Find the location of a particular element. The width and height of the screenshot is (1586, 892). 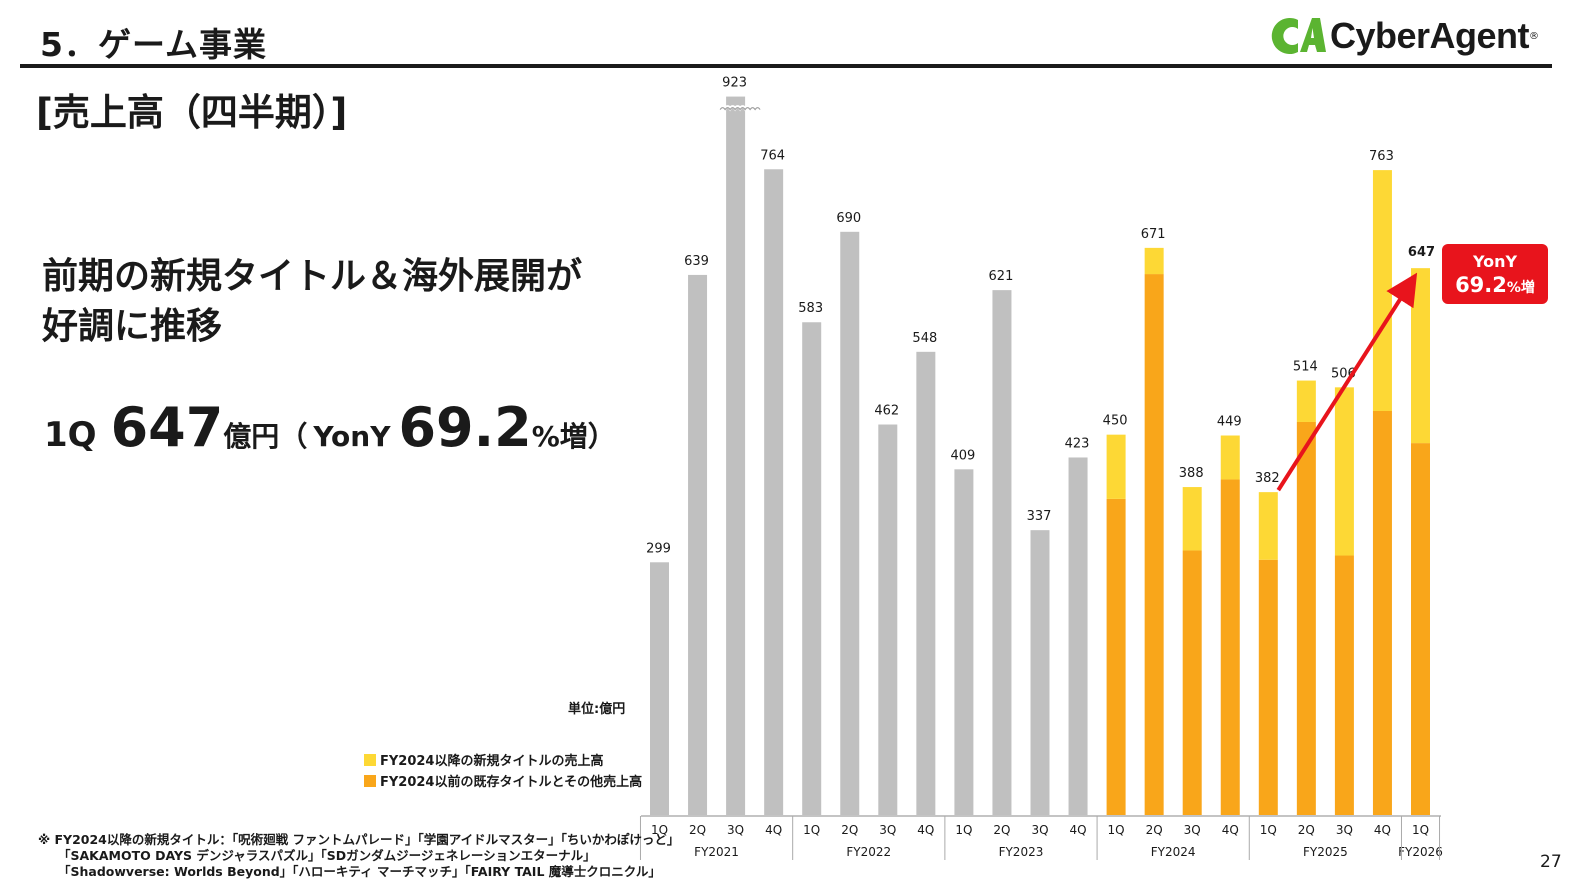

value-label: 763 is located at coordinates (1381, 156).